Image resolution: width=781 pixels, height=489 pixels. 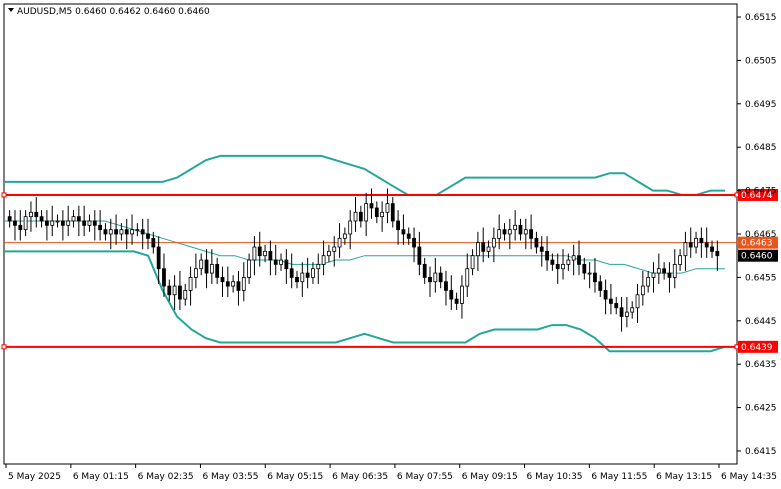 What do you see at coordinates (555, 477) in the screenshot?
I see `x-tick-label: 6 May 10:35` at bounding box center [555, 477].